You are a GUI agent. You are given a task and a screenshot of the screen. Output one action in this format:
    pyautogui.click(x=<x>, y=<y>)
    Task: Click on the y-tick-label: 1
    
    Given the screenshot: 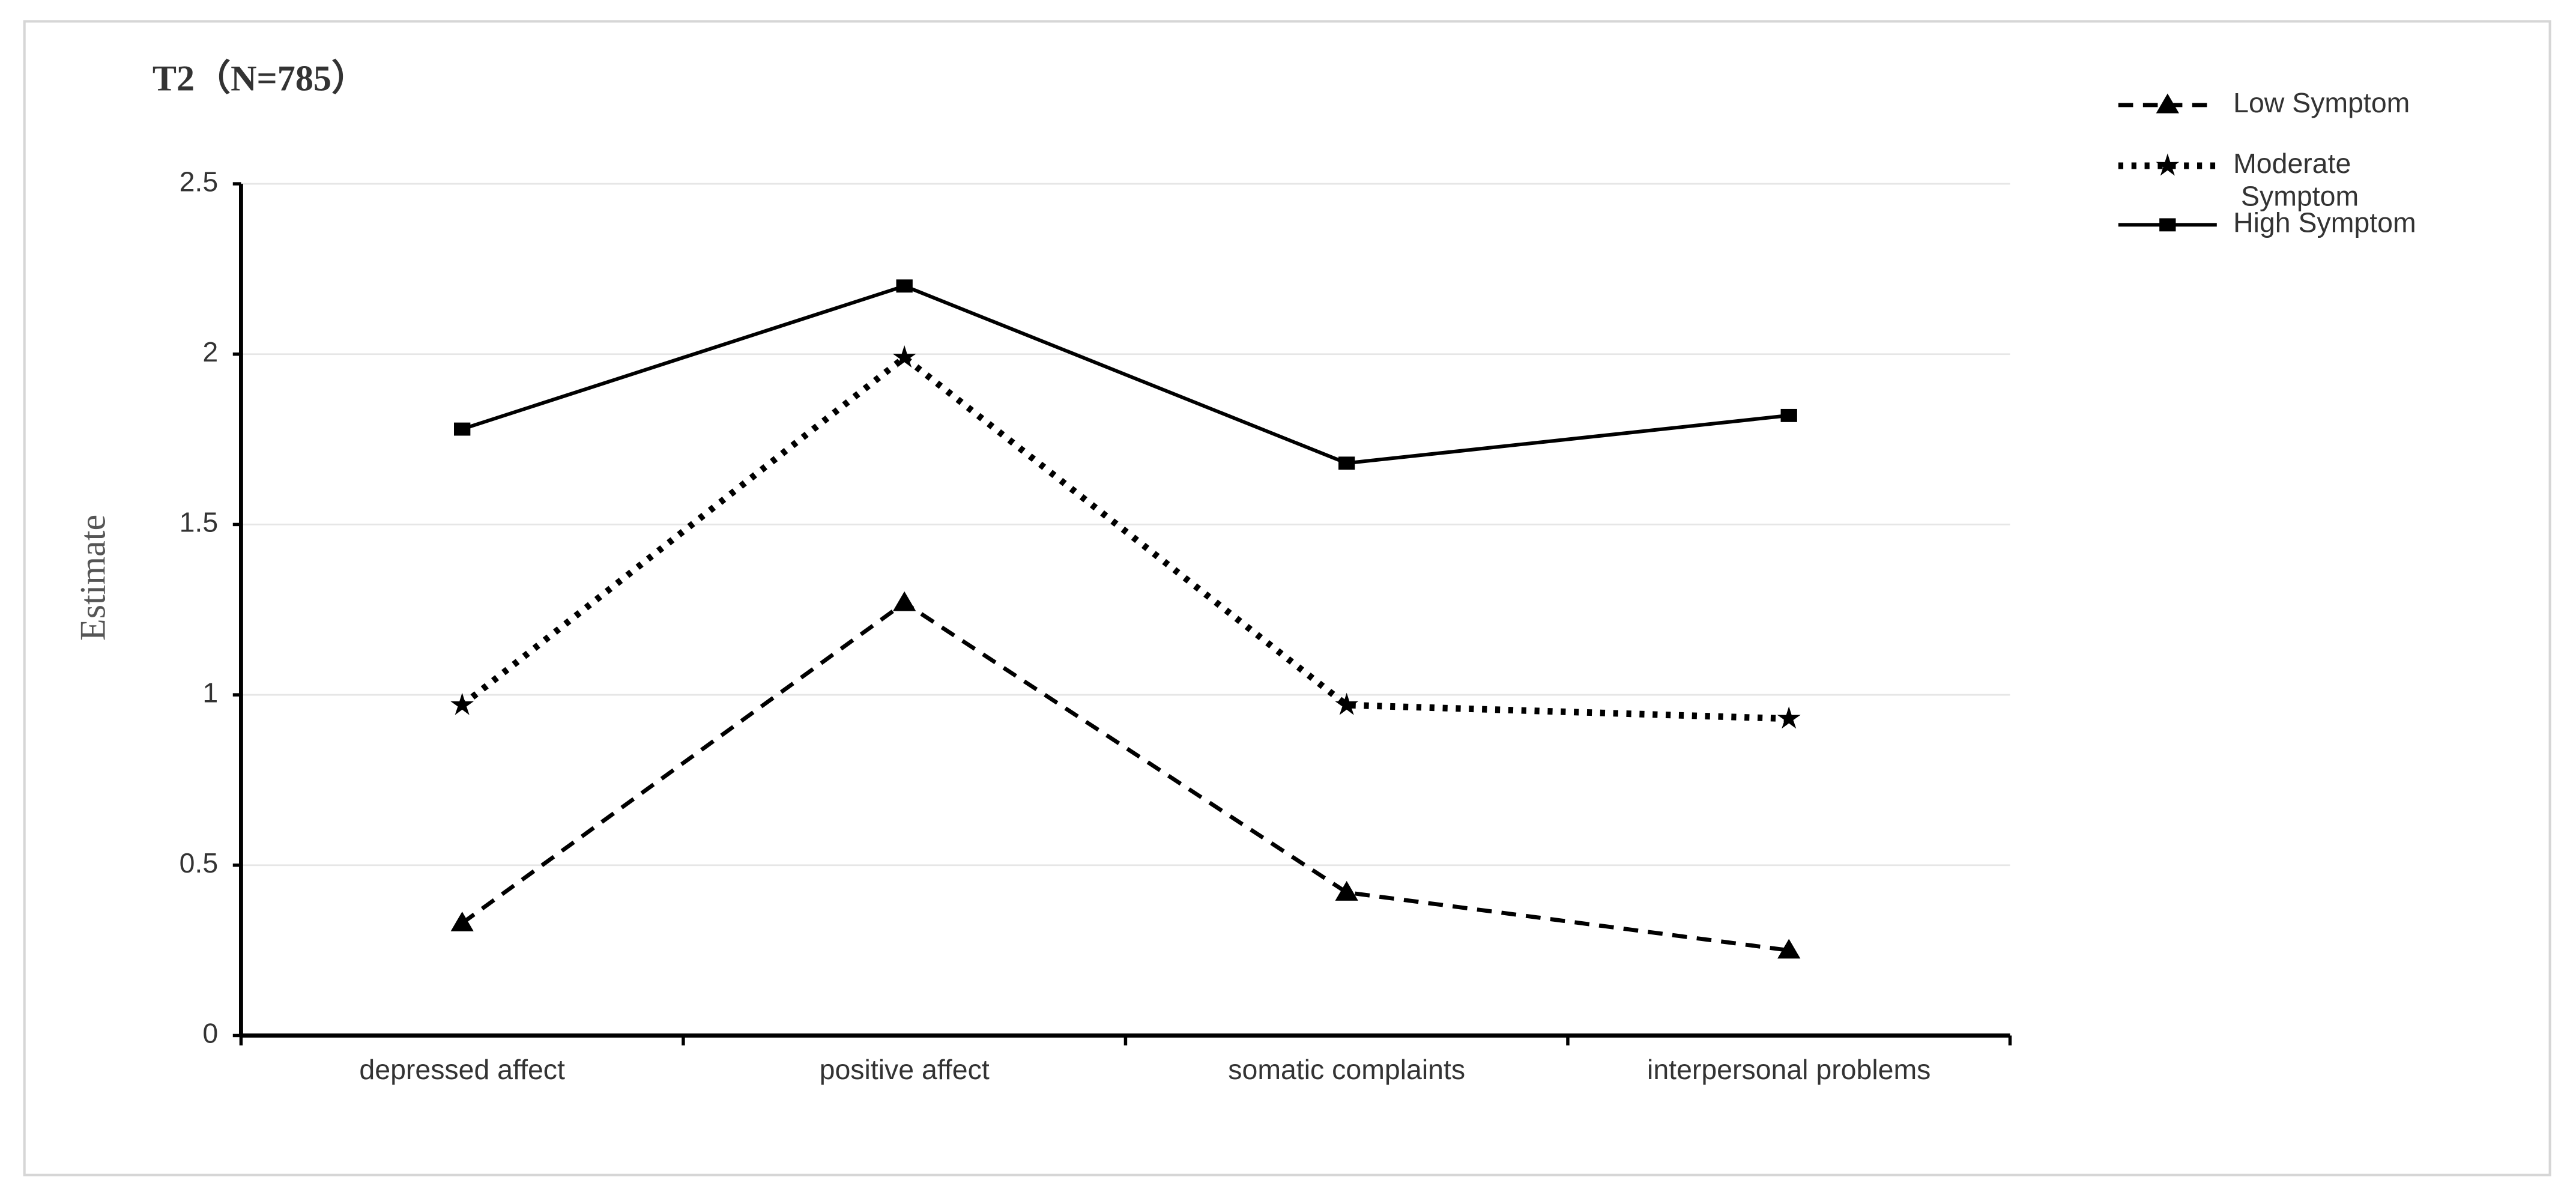 What is the action you would take?
    pyautogui.click(x=210, y=692)
    